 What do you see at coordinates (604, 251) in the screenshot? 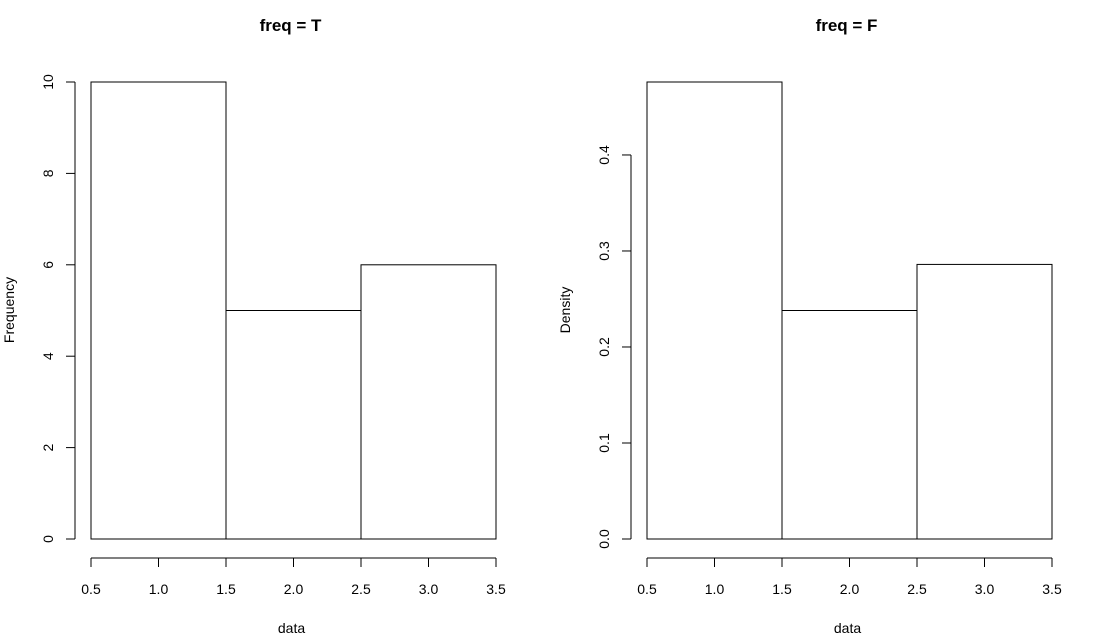
I see `y-tick-label: 0.3` at bounding box center [604, 251].